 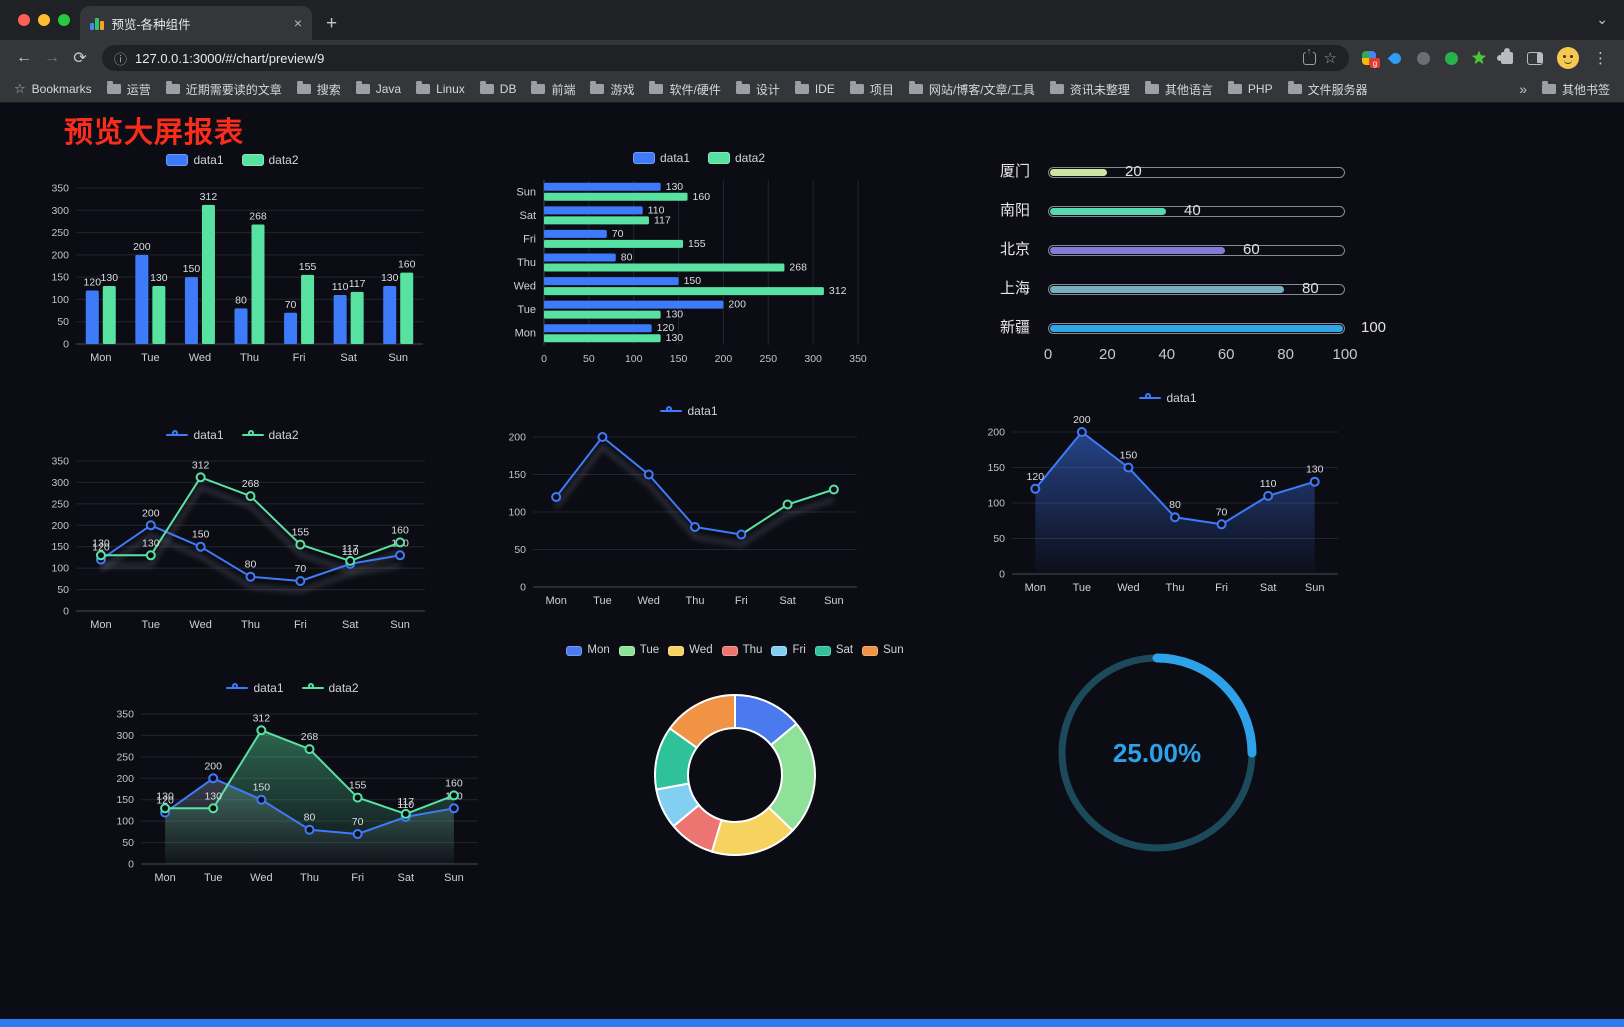 What do you see at coordinates (318, 89) in the screenshot?
I see `bookmark-folder: 搜索` at bounding box center [318, 89].